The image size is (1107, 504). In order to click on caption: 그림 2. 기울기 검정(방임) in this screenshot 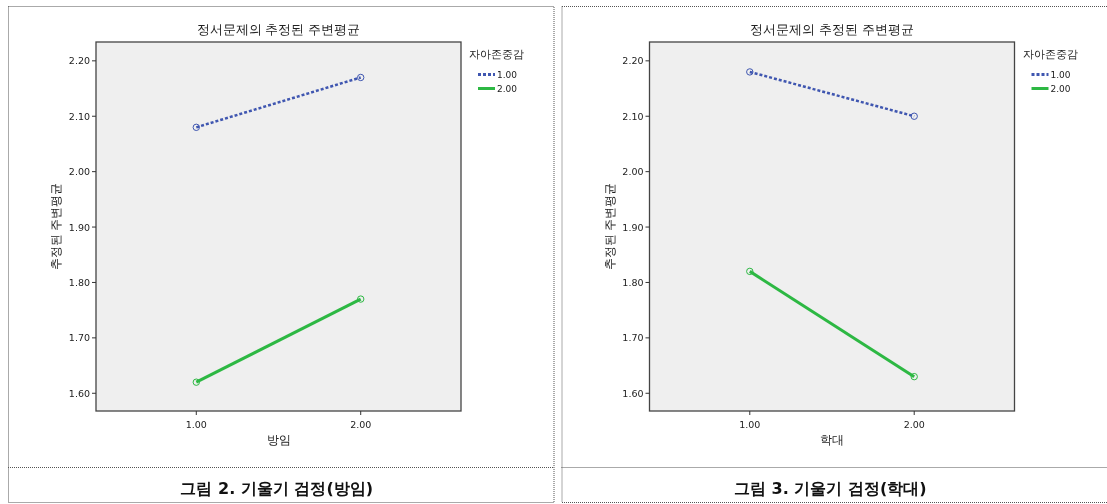, I will do `click(277, 488)`.